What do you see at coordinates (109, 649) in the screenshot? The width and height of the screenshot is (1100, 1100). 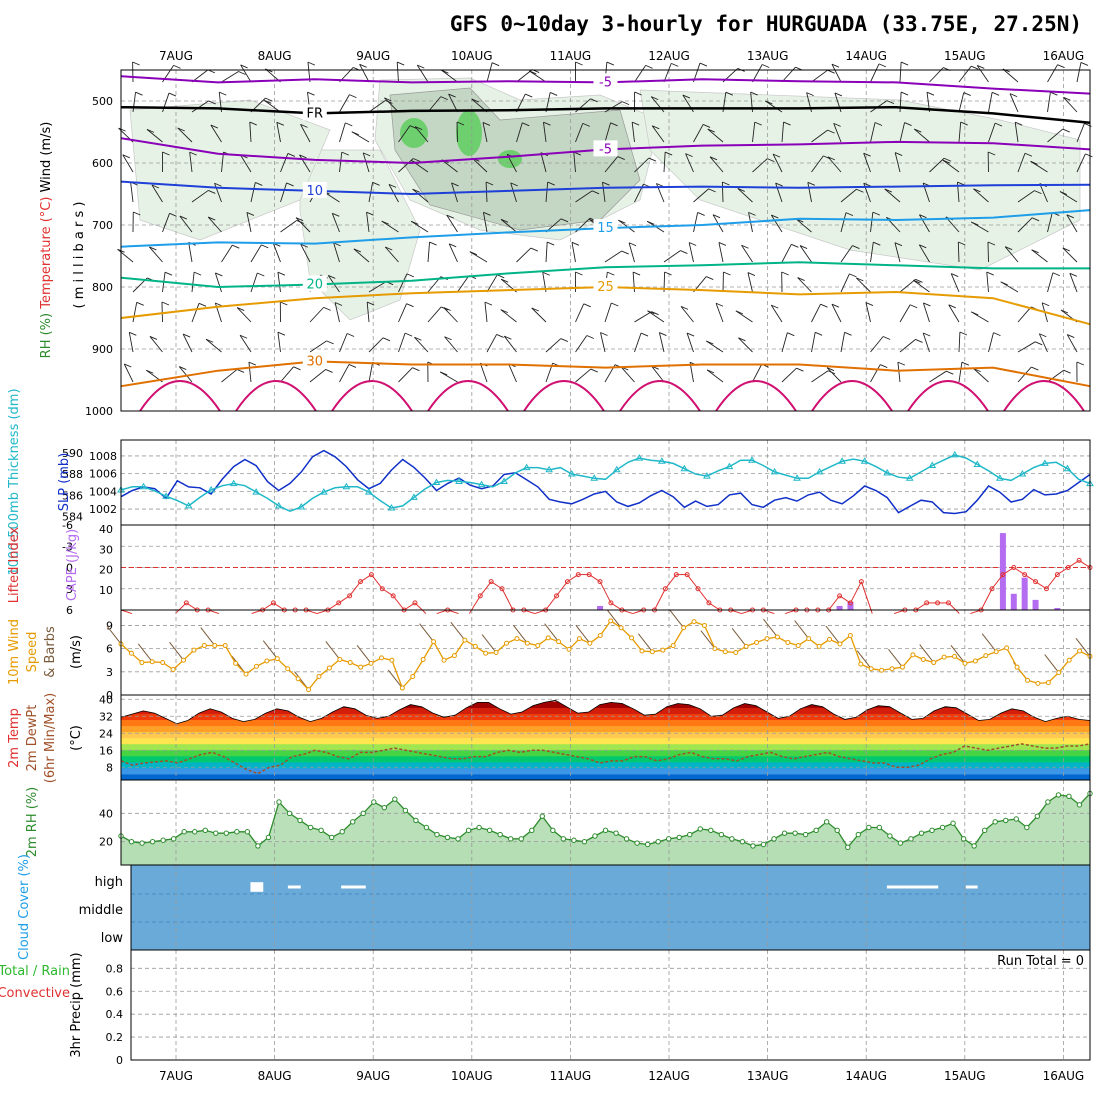 I see `tick-label: 6` at bounding box center [109, 649].